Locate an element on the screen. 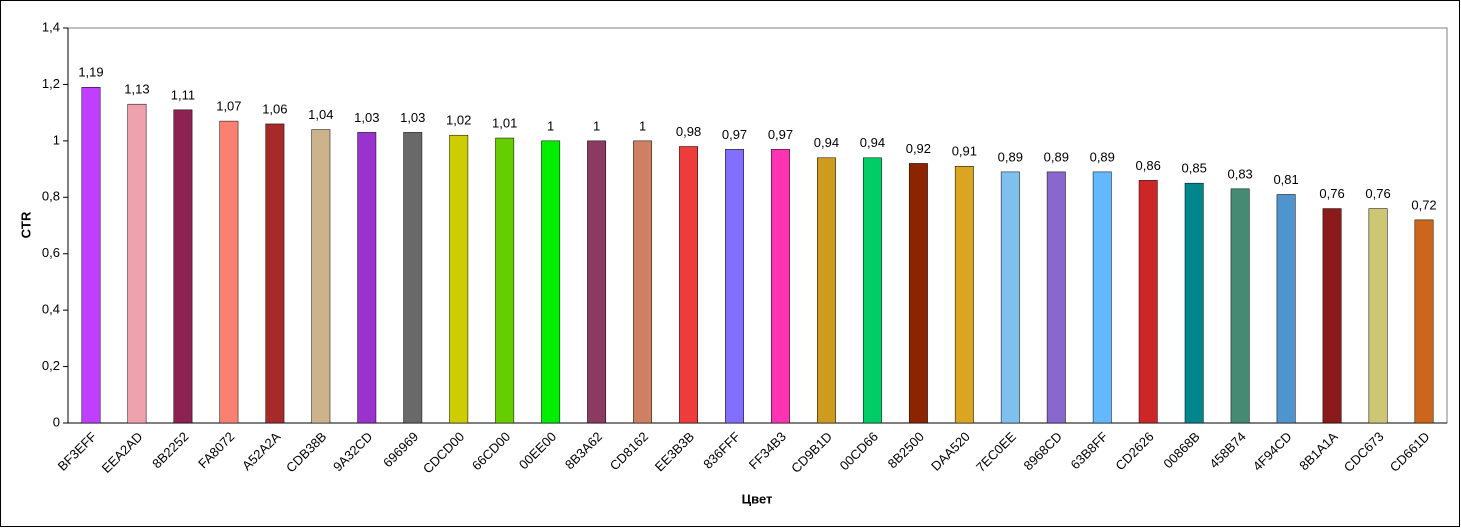  value-label: 1,04 is located at coordinates (320, 114).